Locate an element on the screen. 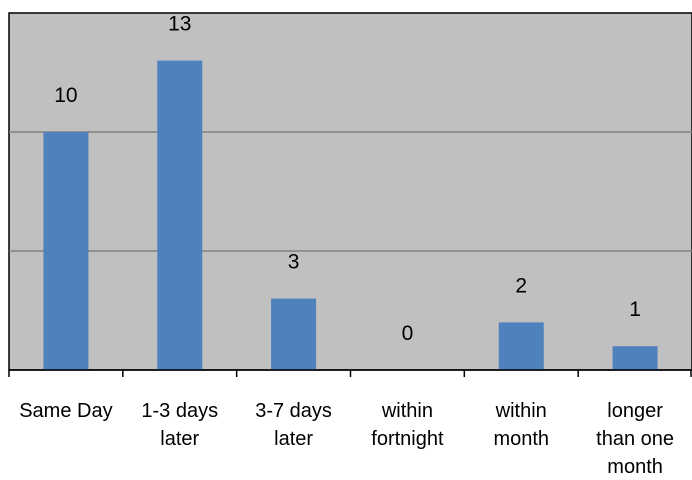 Image resolution: width=692 pixels, height=480 pixels. data-label-3: 0 is located at coordinates (408, 333).